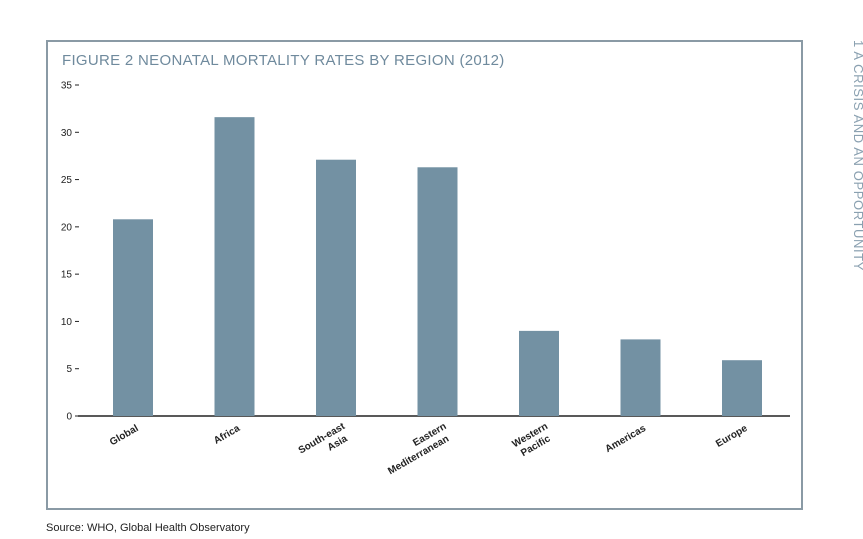 The height and width of the screenshot is (539, 863). Describe the element at coordinates (69, 369) in the screenshot. I see `y-tick-label: 5` at that location.